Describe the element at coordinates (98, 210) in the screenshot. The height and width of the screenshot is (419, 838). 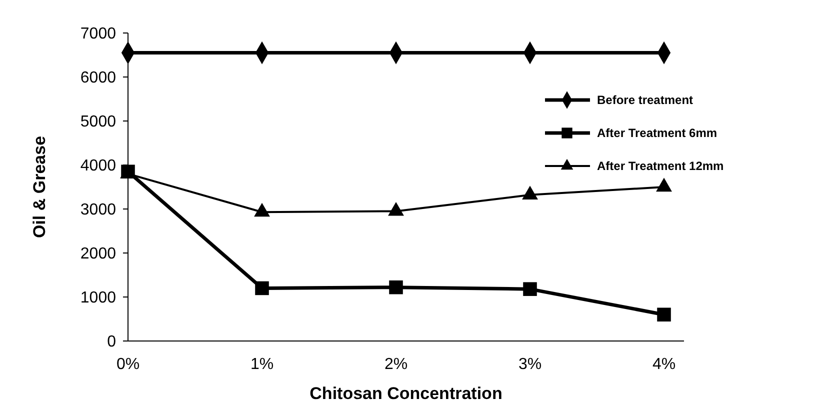
I see `y-tick-label: 3000` at that location.